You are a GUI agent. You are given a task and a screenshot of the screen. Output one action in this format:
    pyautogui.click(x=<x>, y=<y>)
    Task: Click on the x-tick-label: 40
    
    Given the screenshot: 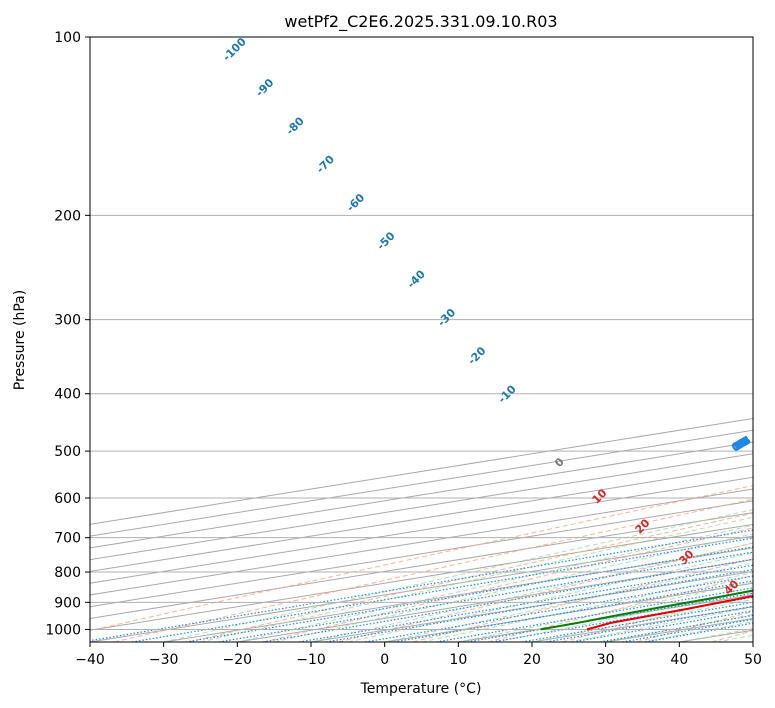 What is the action you would take?
    pyautogui.click(x=679, y=660)
    